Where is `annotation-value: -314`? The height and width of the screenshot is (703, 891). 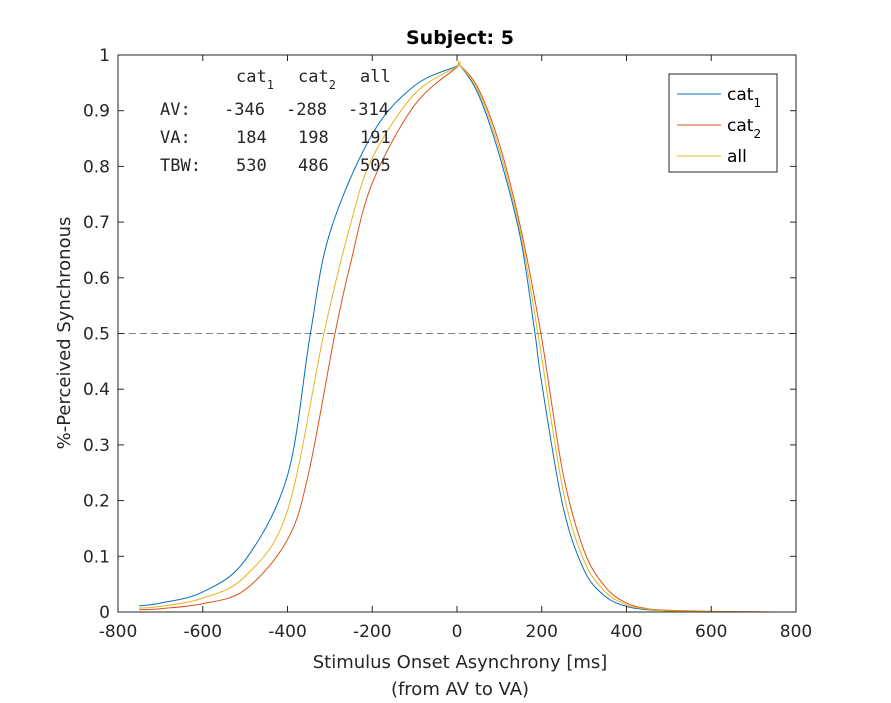 annotation-value: -314 is located at coordinates (368, 110).